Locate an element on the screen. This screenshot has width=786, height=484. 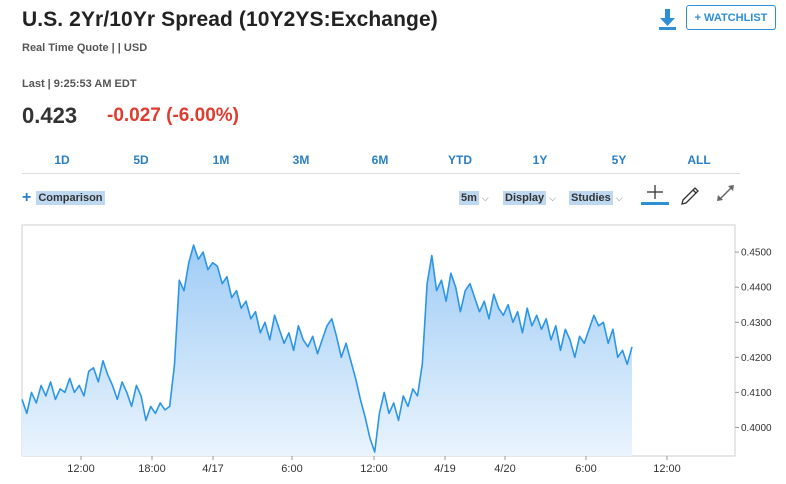
chart-toolbar: + Comparison 5m ⌵ Display ⌵ Studies ⌵ is located at coordinates (381, 198).